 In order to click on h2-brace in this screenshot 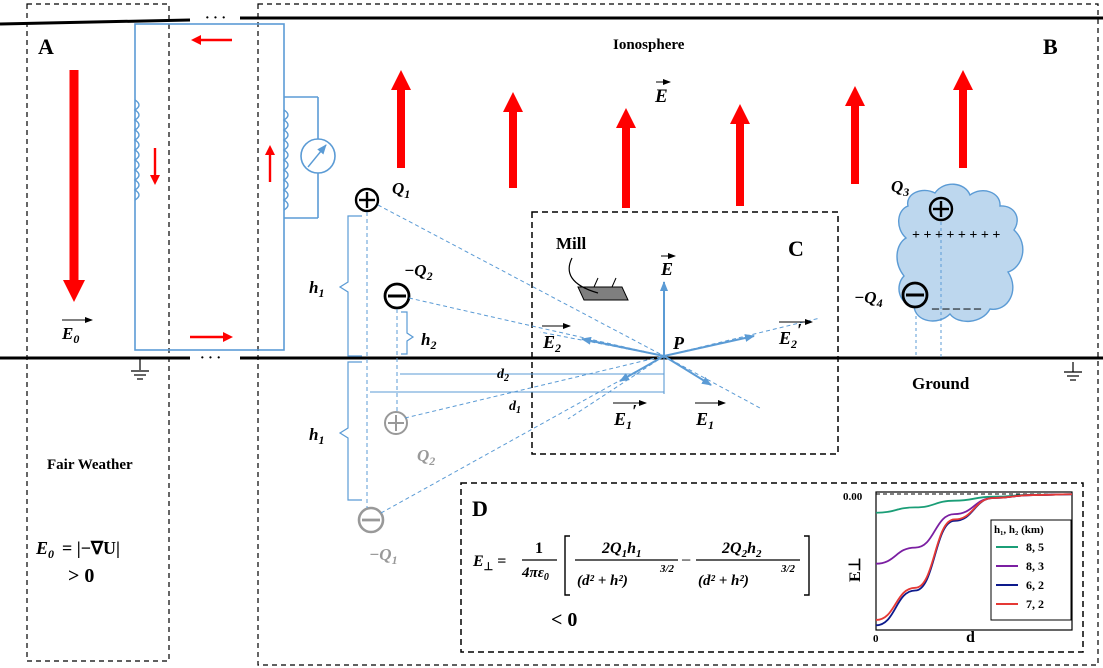, I will do `click(408, 333)`.